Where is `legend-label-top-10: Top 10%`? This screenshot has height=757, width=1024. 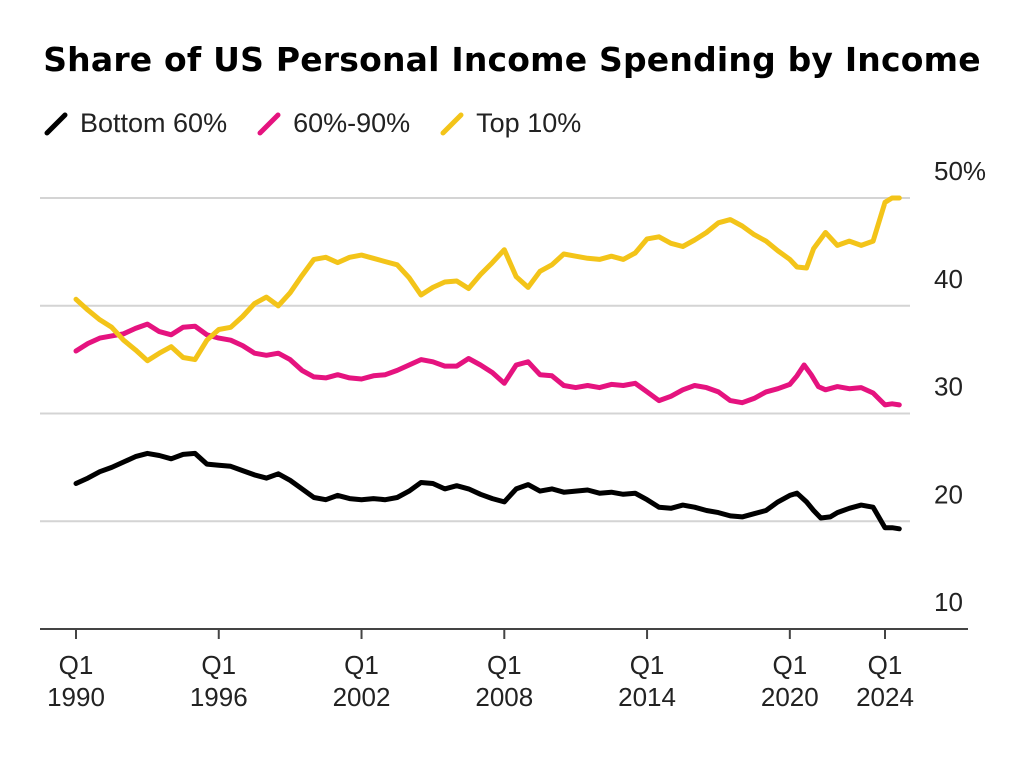 legend-label-top-10: Top 10% is located at coordinates (529, 123).